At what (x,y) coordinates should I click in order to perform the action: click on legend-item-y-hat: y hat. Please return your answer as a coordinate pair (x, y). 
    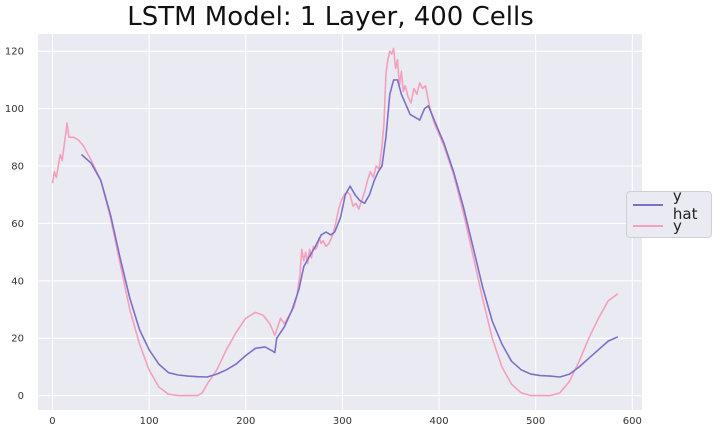
    Looking at the image, I should click on (672, 205).